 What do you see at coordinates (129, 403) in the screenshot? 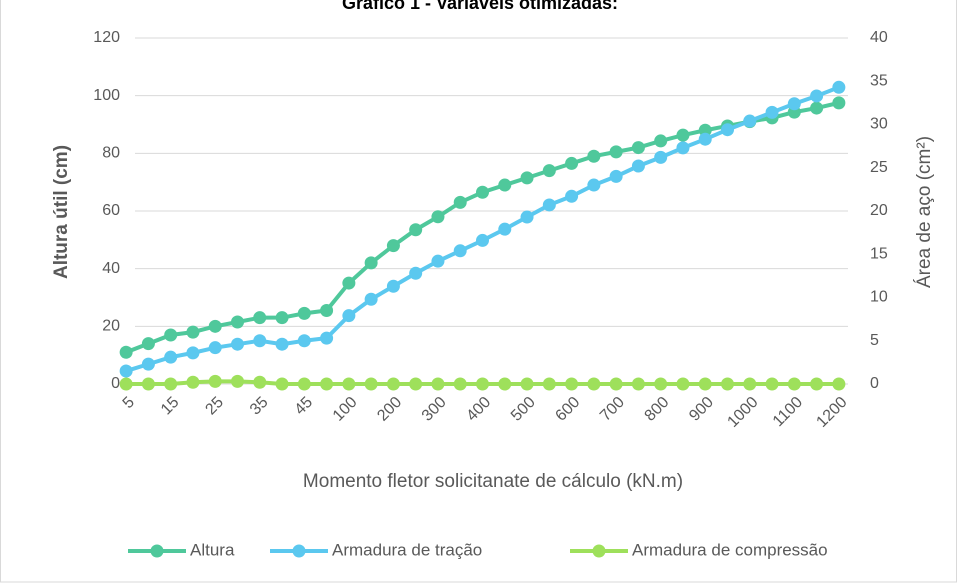
I see `x-tick-label: 5` at bounding box center [129, 403].